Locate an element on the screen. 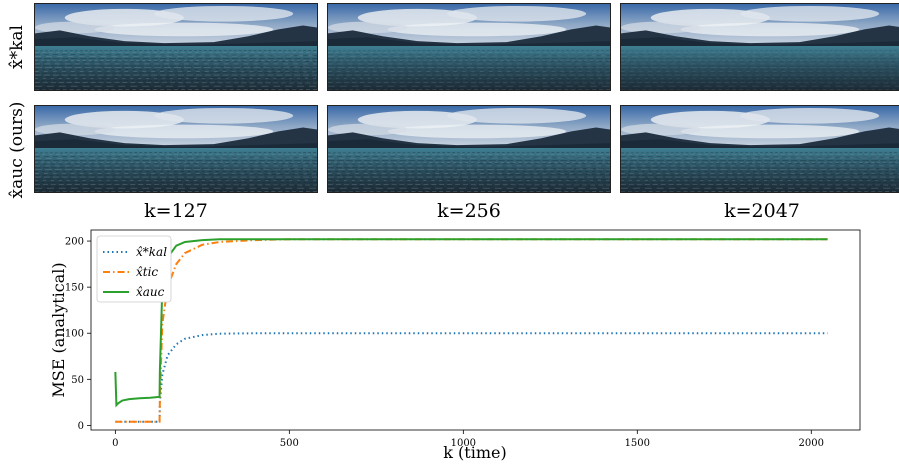  y-tick-label: 50 is located at coordinates (77, 380).